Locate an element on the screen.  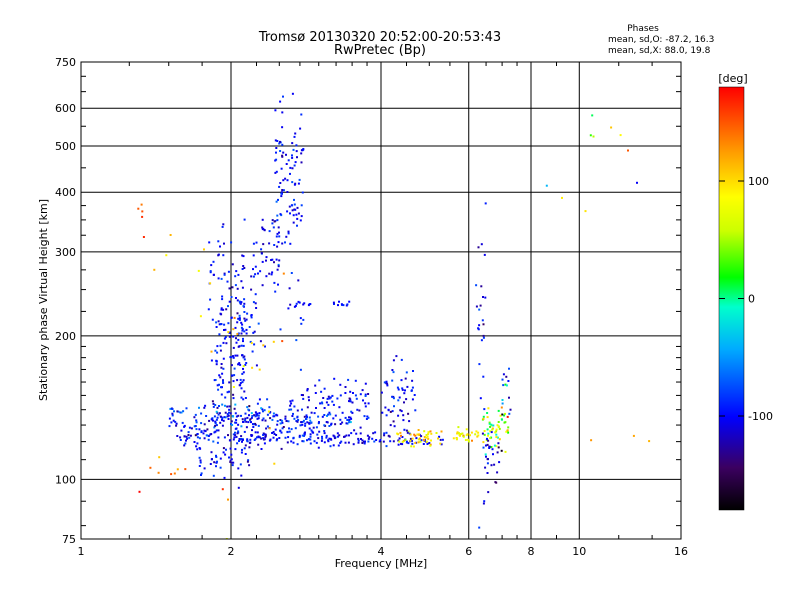
phase-stats-heading: Phases is located at coordinates (643, 29).